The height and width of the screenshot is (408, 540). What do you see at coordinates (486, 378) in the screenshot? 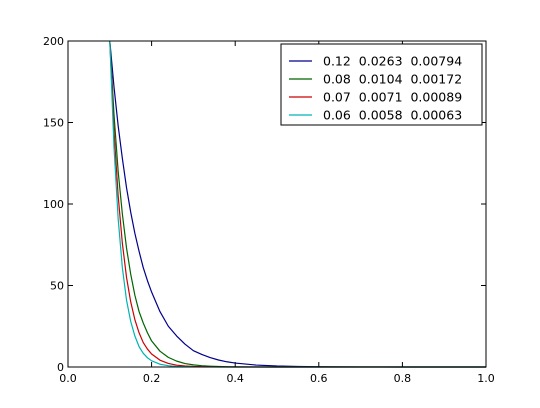
I see `x-tick-label: 1.0` at bounding box center [486, 378].